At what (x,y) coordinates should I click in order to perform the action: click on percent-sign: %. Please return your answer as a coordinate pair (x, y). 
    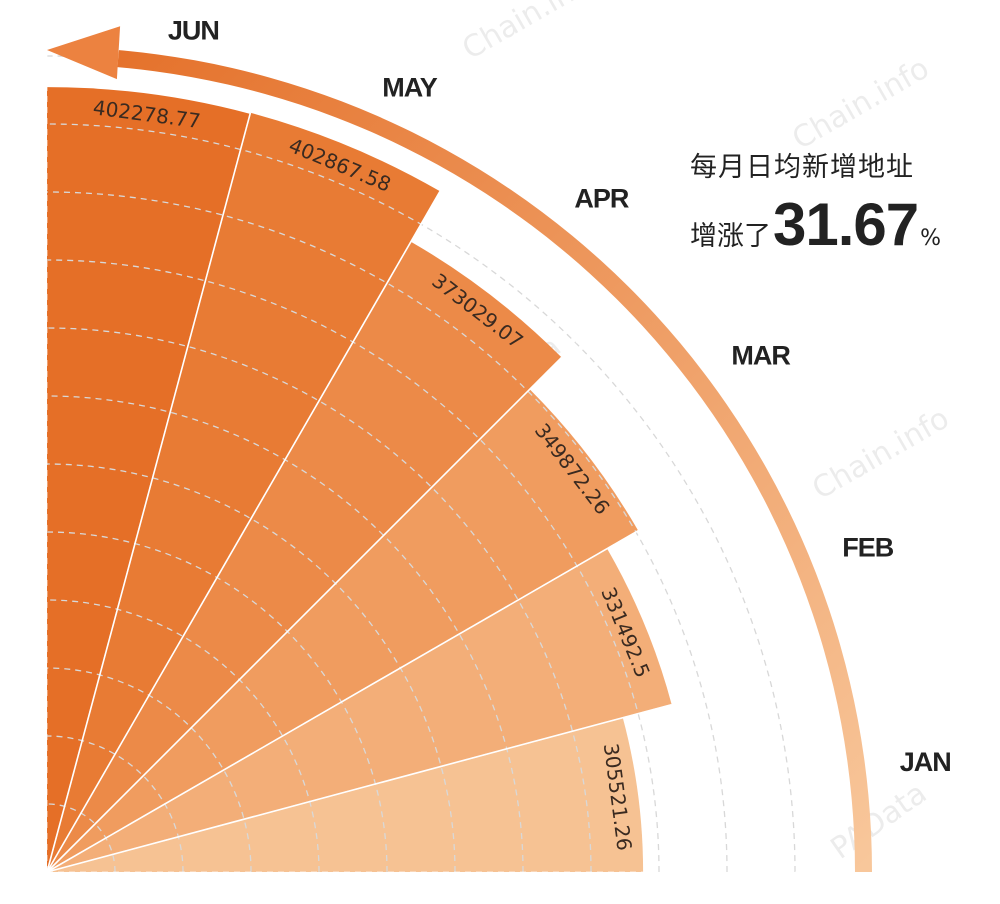
    Looking at the image, I should click on (931, 238).